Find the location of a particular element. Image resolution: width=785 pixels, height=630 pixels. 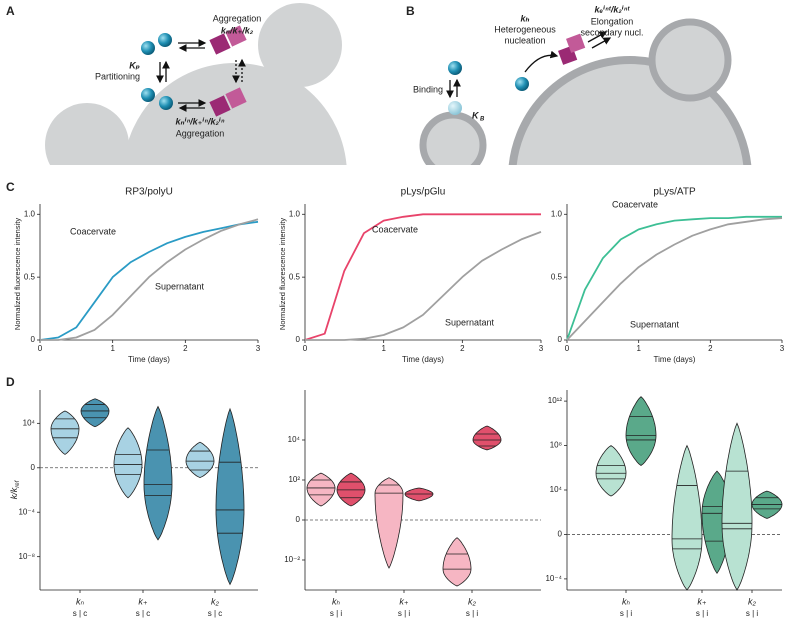

y-tick-label: 10⁻² is located at coordinates (292, 559).